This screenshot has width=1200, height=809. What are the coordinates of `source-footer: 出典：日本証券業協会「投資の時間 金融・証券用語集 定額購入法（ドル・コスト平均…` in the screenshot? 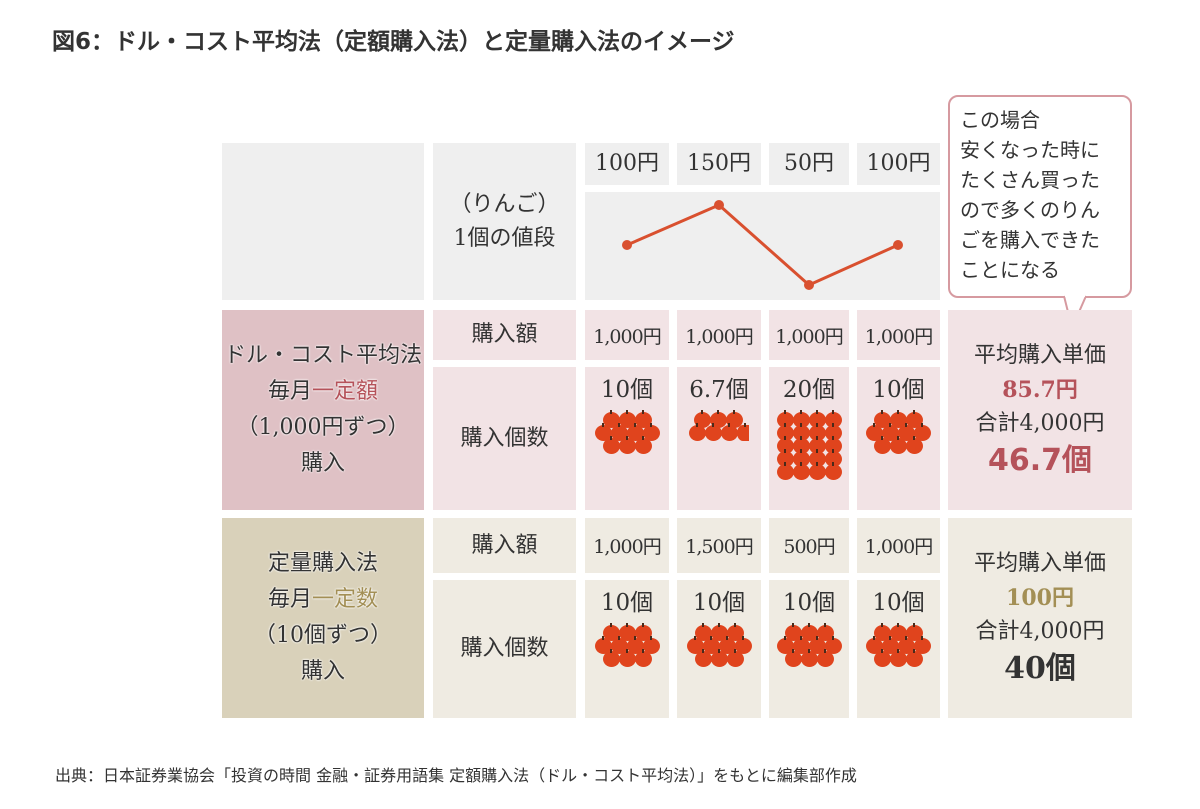 It's located at (456, 775).